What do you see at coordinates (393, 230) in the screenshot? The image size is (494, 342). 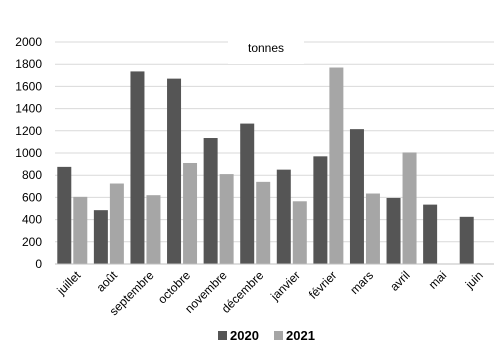 I see `bar-2020-avril` at bounding box center [393, 230].